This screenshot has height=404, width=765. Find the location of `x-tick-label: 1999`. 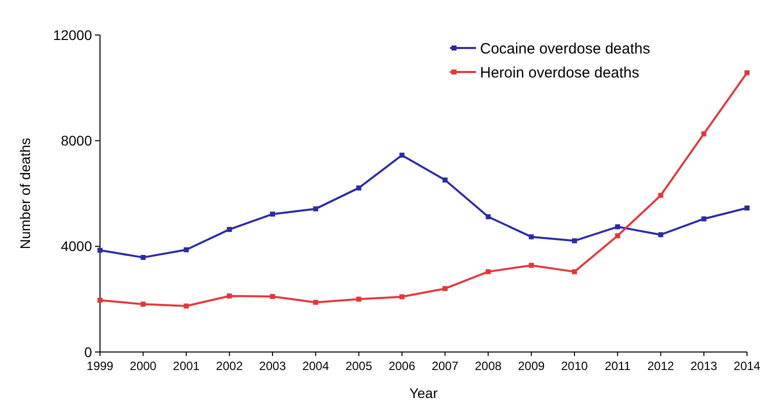

x-tick-label: 1999 is located at coordinates (100, 366).